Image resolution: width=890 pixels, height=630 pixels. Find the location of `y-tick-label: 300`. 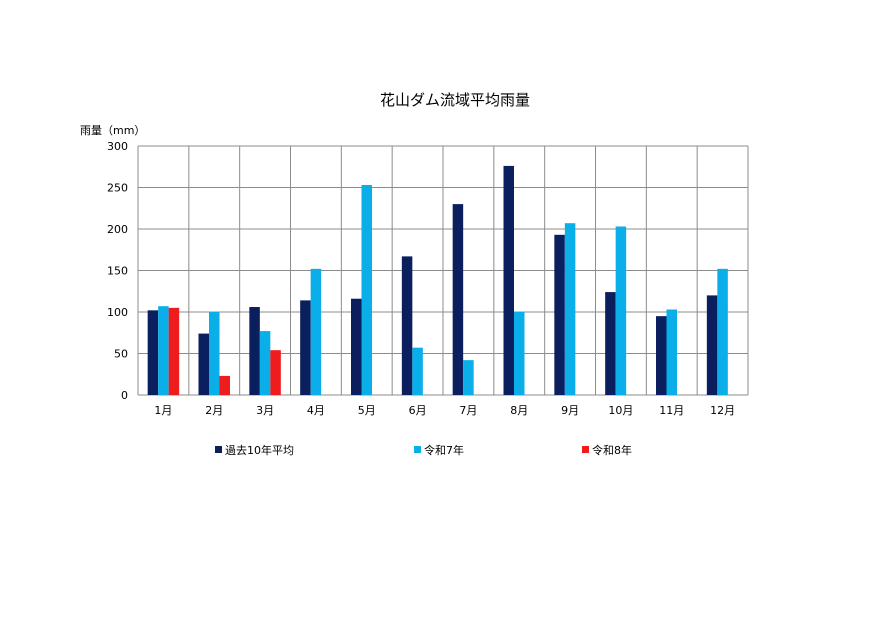

y-tick-label: 300 is located at coordinates (117, 146).